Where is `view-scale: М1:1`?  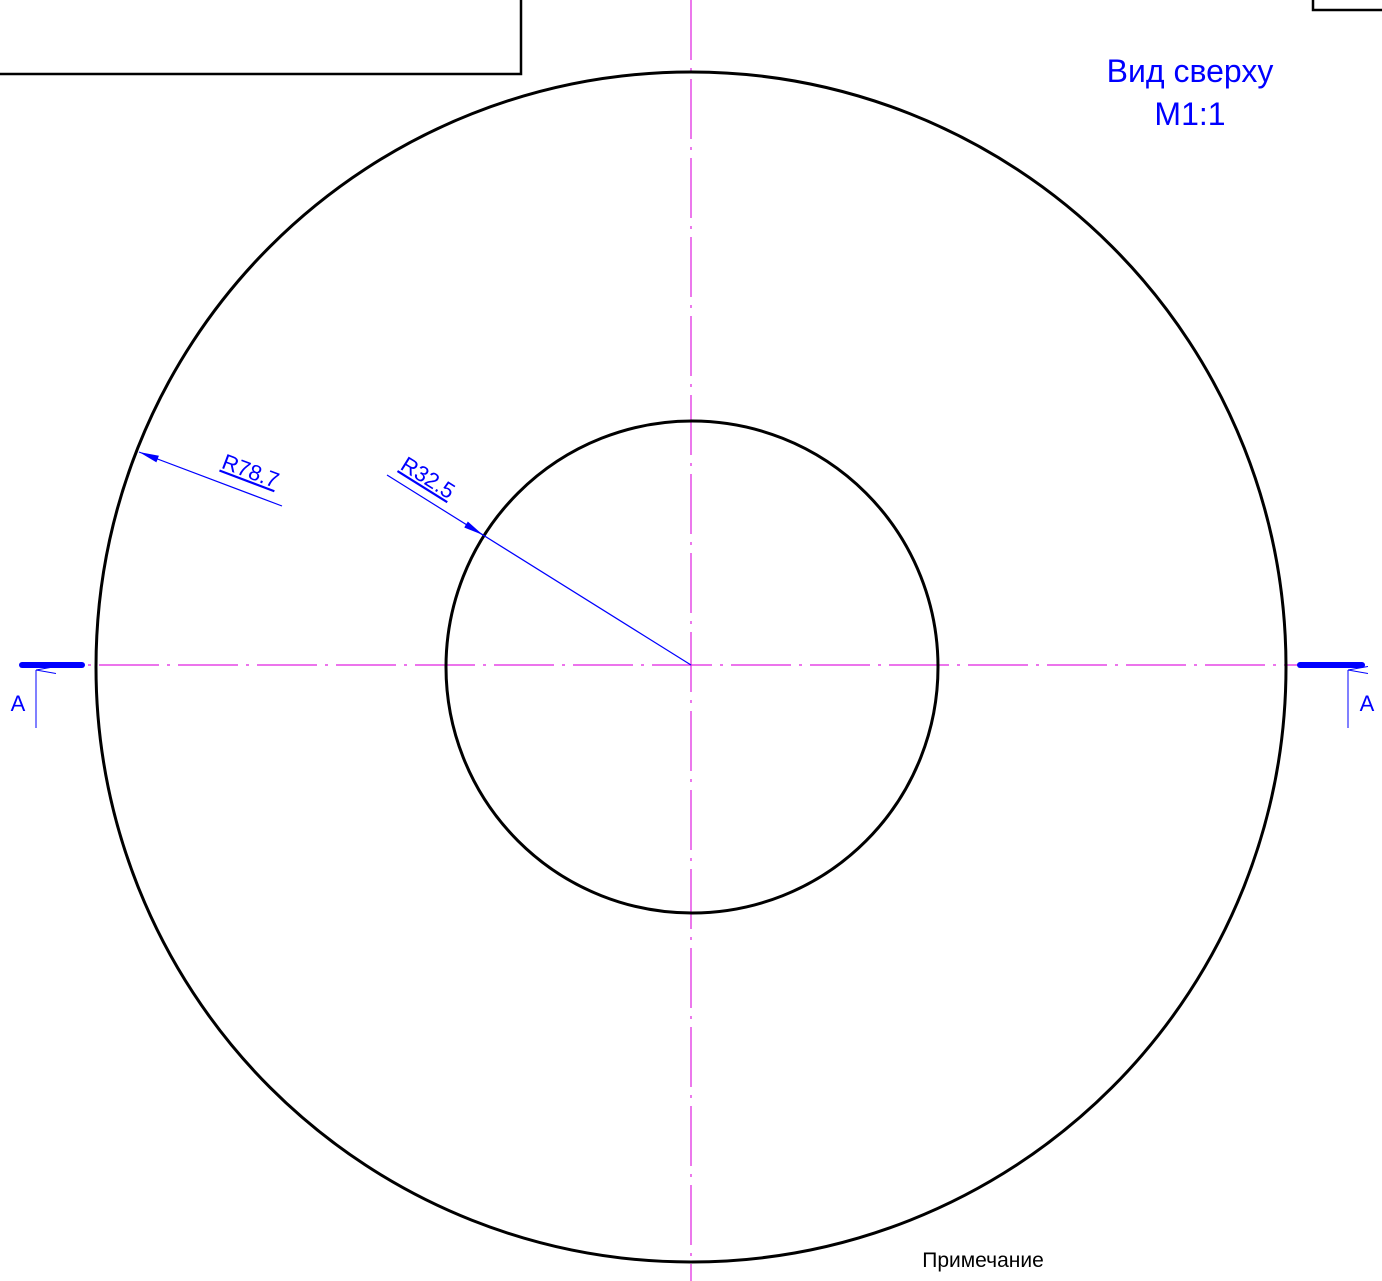 view-scale: М1:1 is located at coordinates (1189, 114).